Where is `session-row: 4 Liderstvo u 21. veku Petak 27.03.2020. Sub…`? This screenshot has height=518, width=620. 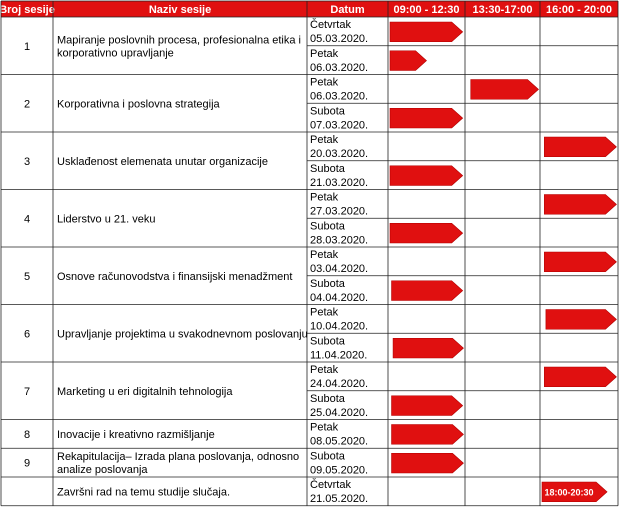 session-row: 4 Liderstvo u 21. veku Petak 27.03.2020. Sub… is located at coordinates (309, 220).